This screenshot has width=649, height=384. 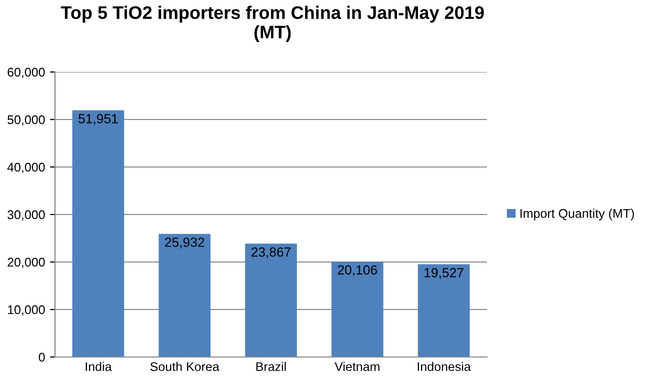 What do you see at coordinates (98, 119) in the screenshot?
I see `text: 51,951` at bounding box center [98, 119].